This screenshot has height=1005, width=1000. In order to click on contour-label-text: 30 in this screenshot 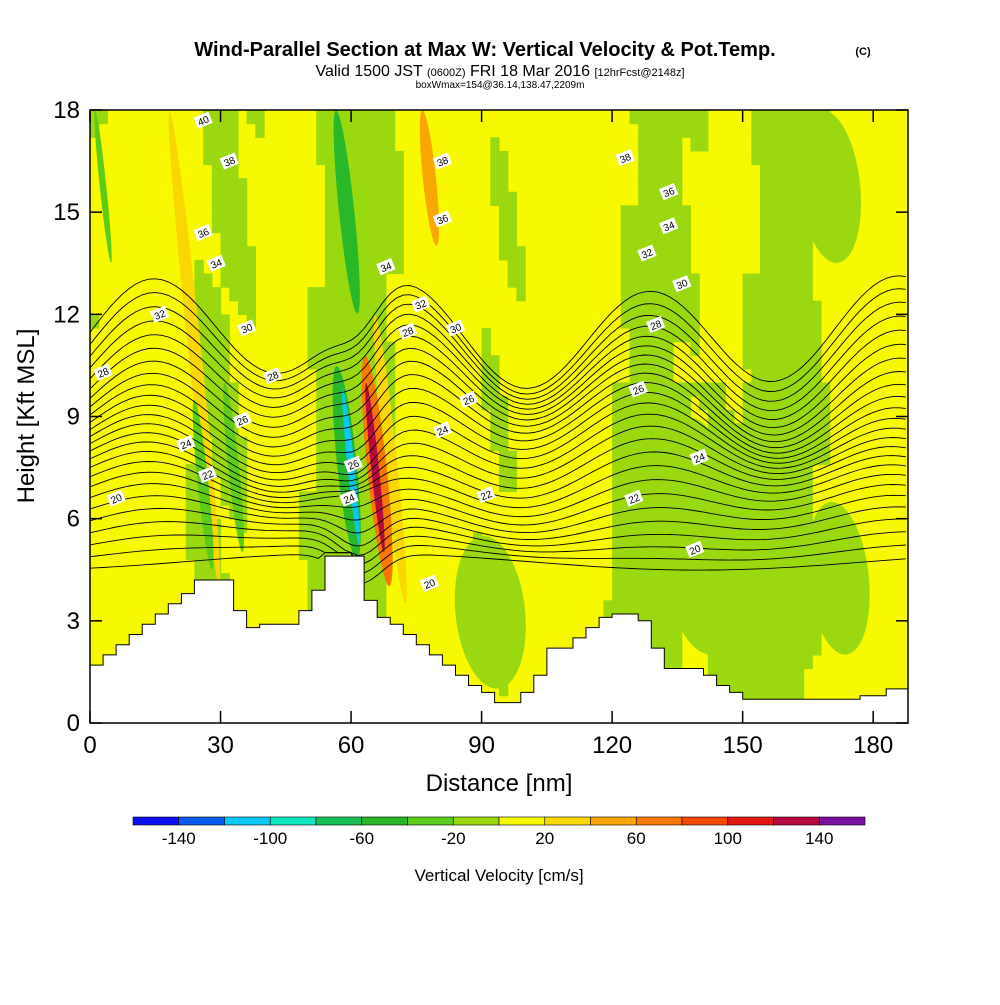, I will do `click(682, 285)`.